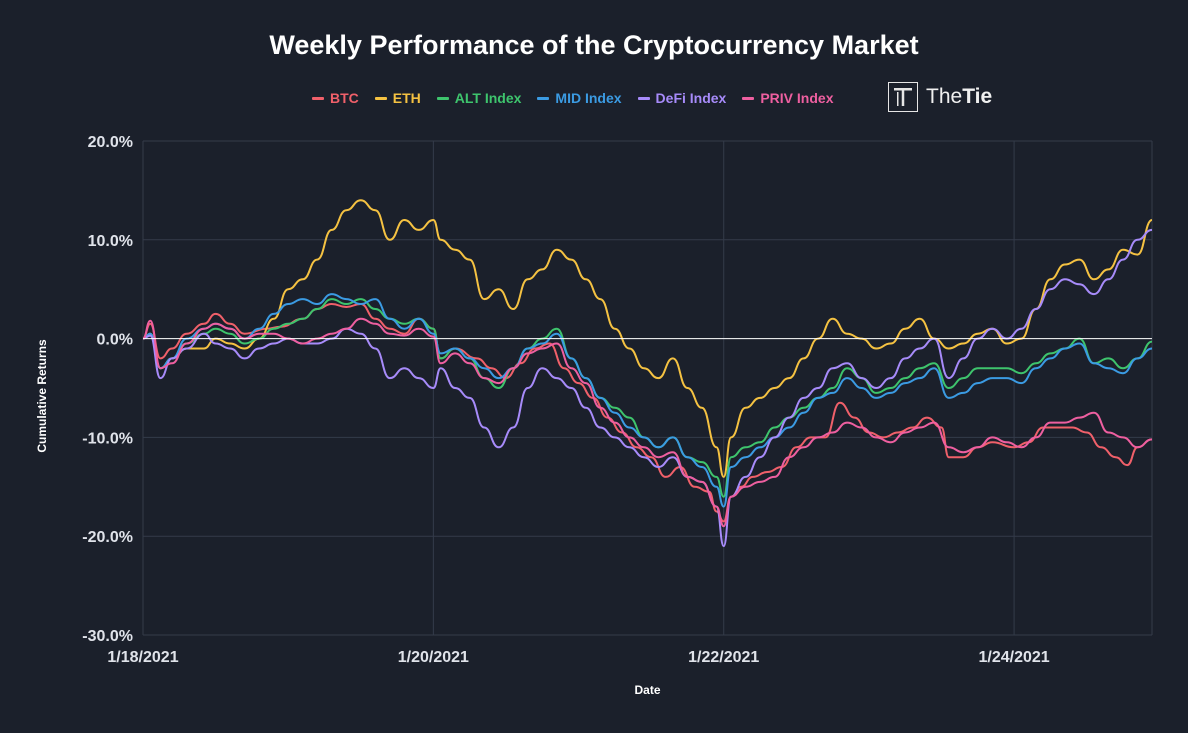  I want to click on legend-item-priv-index: PRIV Index, so click(787, 98).